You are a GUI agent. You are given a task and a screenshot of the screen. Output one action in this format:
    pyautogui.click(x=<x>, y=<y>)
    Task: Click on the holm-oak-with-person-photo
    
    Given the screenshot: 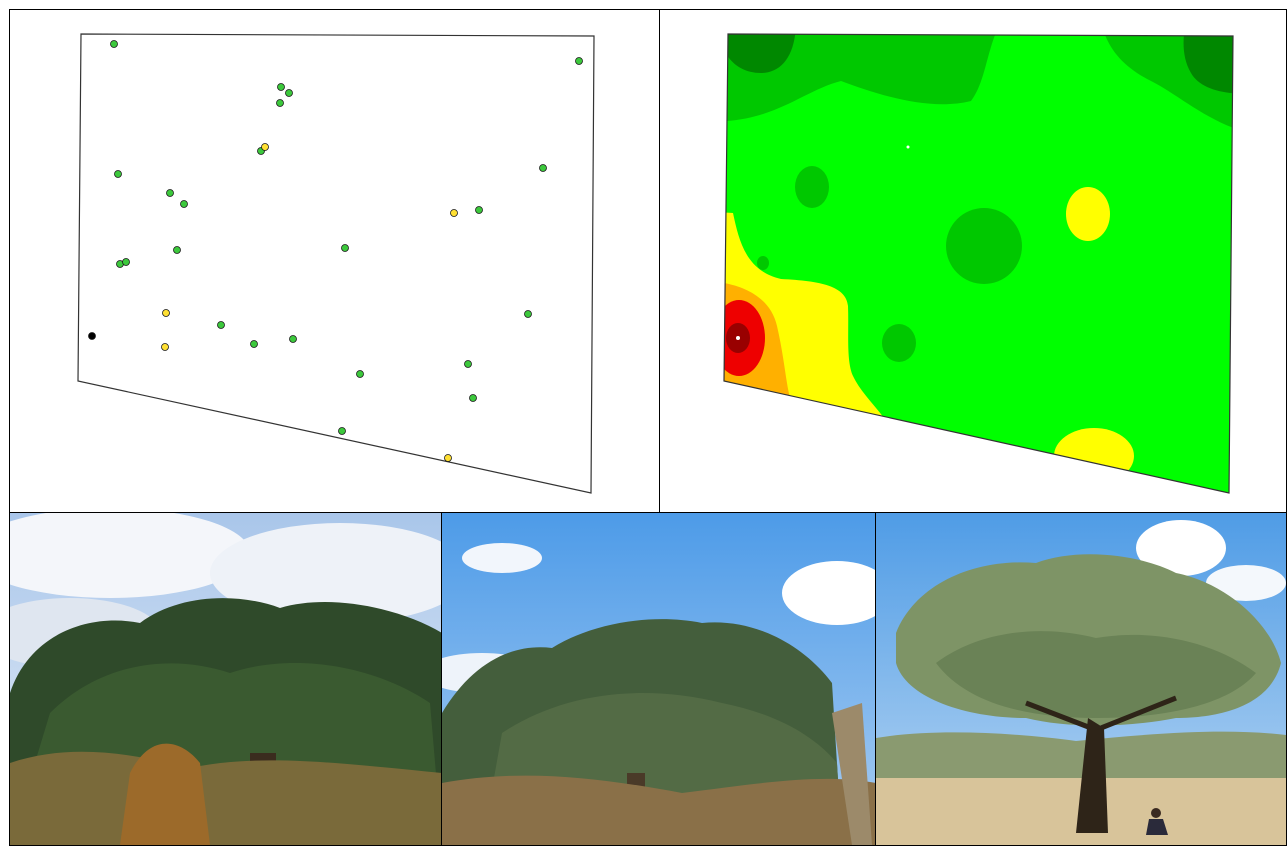 What is the action you would take?
    pyautogui.click(x=1081, y=679)
    